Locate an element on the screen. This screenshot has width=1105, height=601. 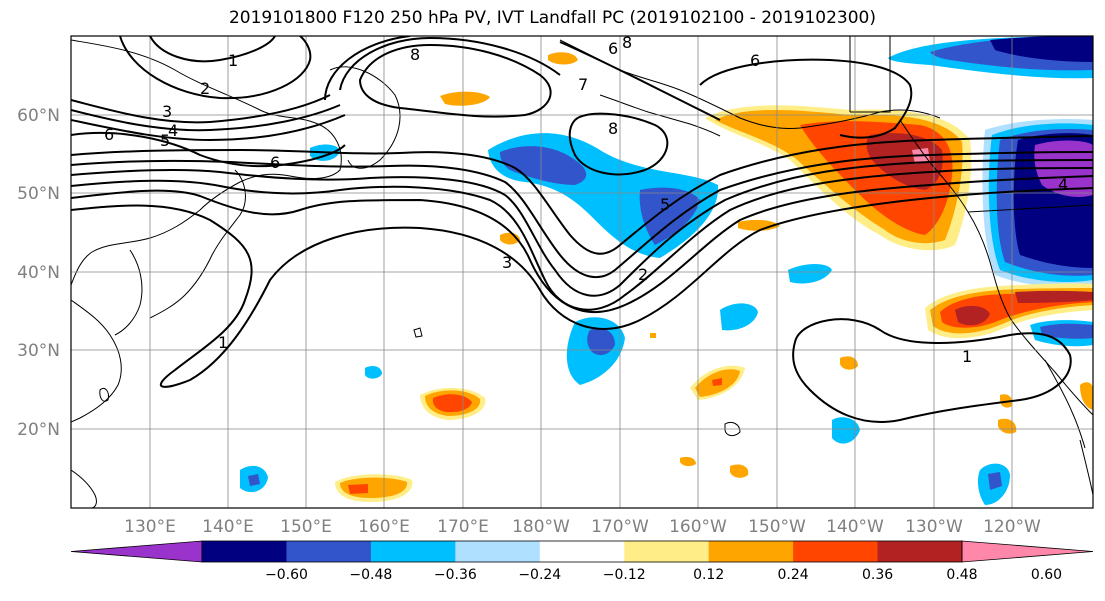
positive-anomaly-small-a is located at coordinates (465, 98).